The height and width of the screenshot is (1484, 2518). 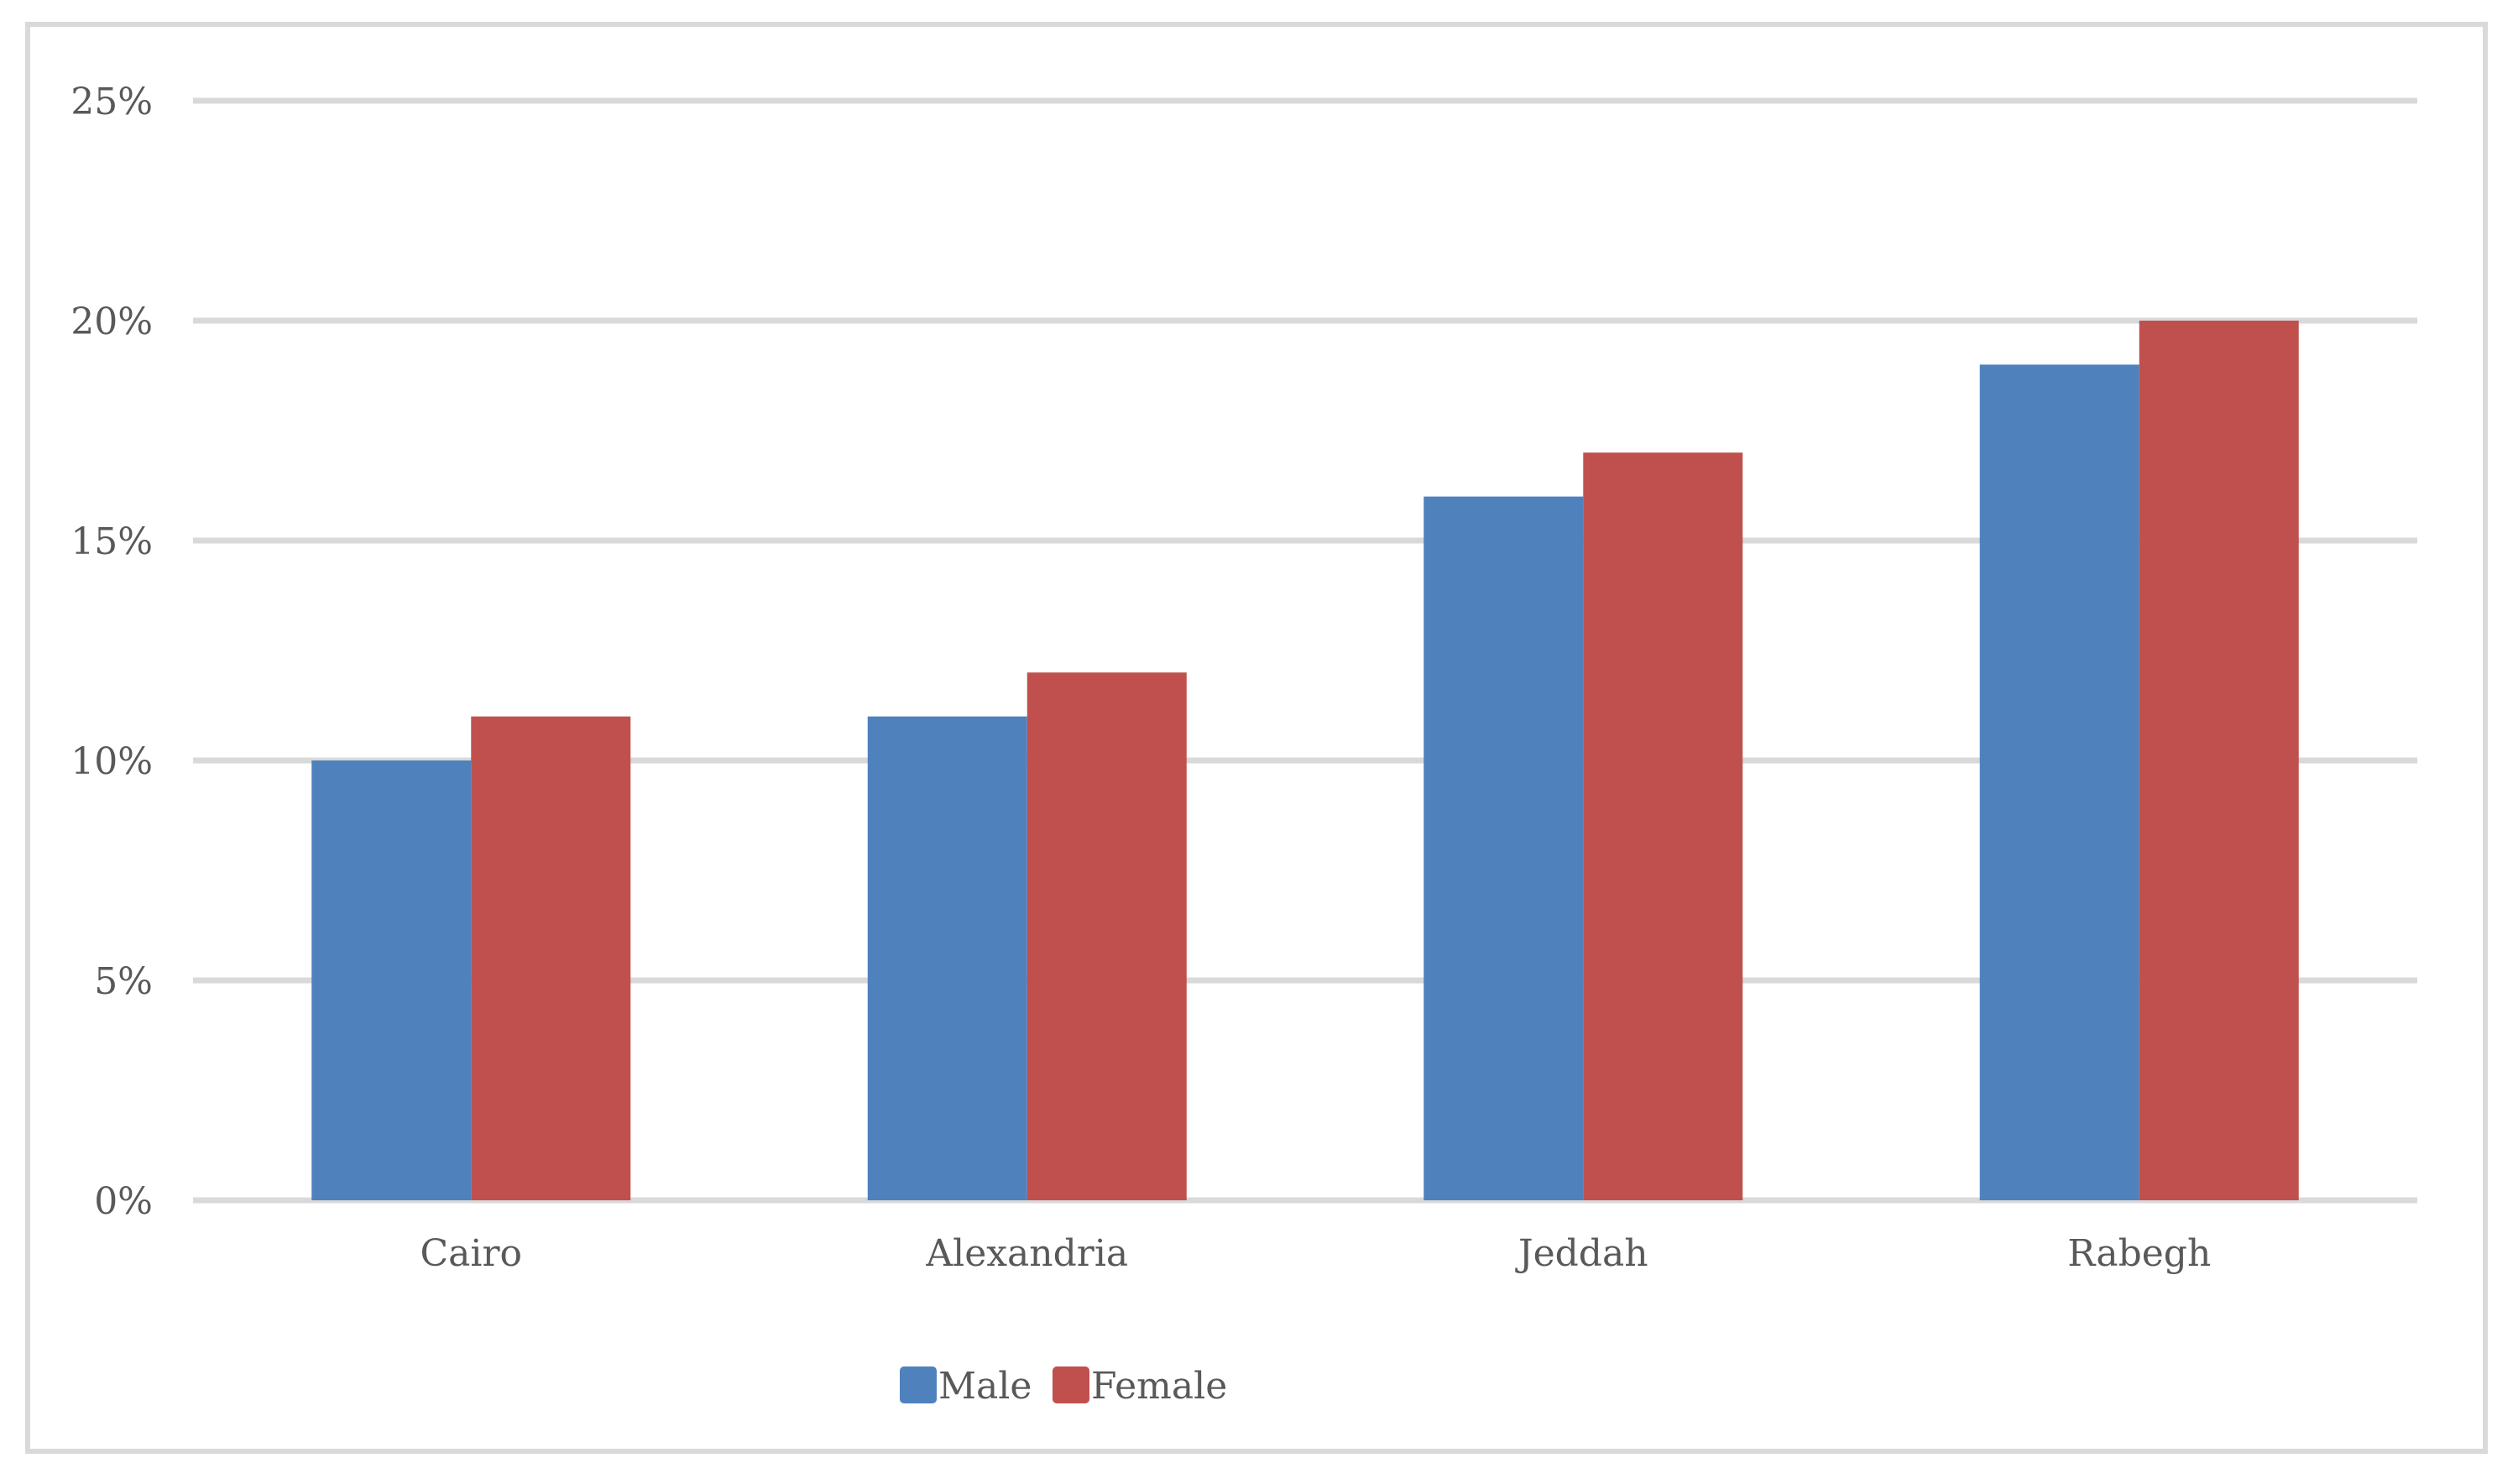 I want to click on y-tick-label: 0%, so click(x=124, y=1201).